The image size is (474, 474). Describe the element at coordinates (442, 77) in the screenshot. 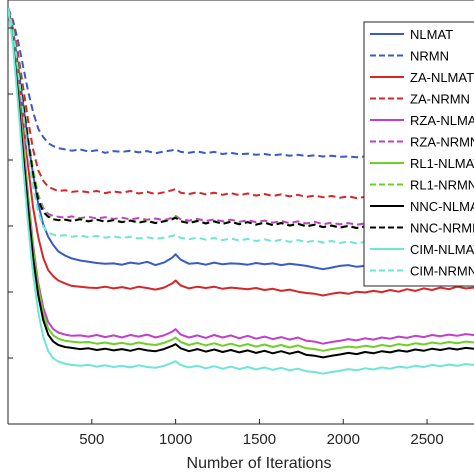

I see `legend-label: ZA-NLMAT` at that location.